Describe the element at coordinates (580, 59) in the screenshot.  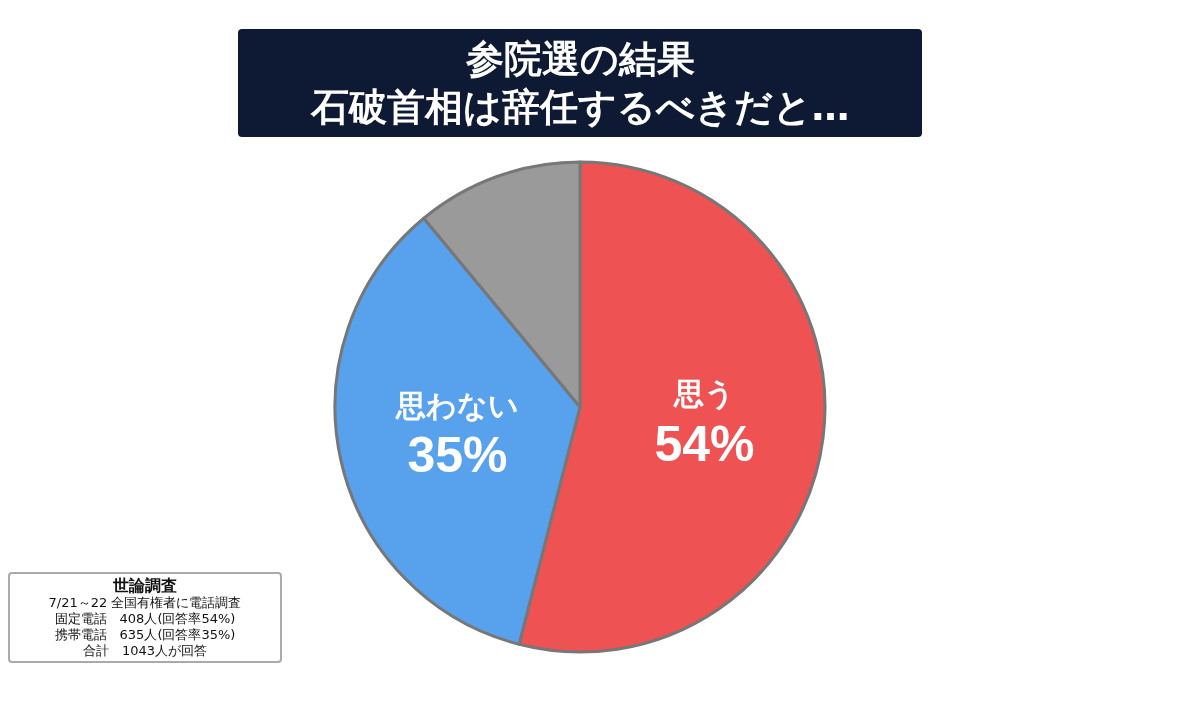
I see `chart-title: 参院選の結果` at that location.